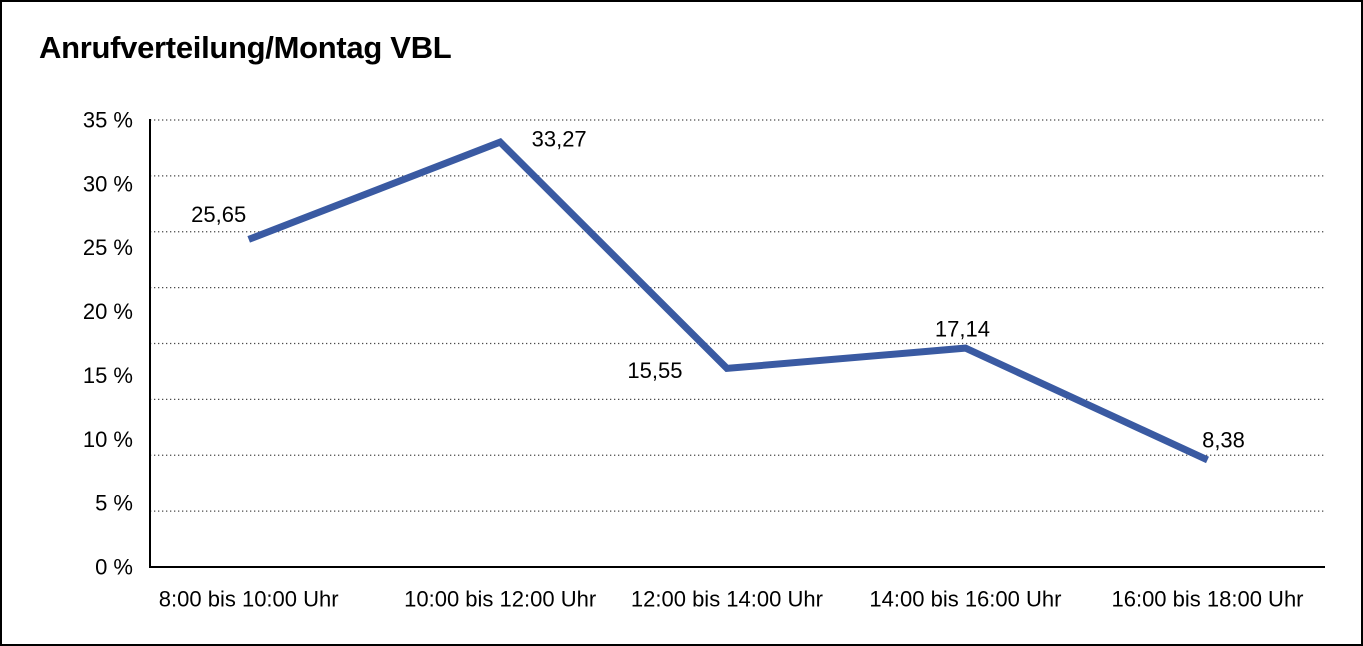  Describe the element at coordinates (218, 214) in the screenshot. I see `data-point-label: 25,65` at that location.